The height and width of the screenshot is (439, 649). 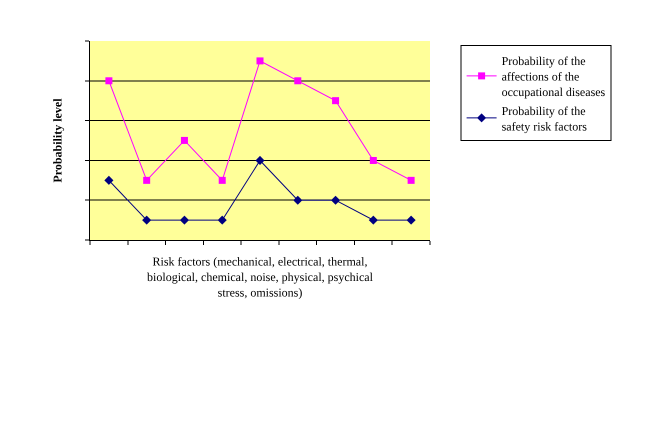 I want to click on x-axis-title: Risk factors (mechanical, electrical, thermal, biological, chemical, noise, physical, psychical stress, omissions), so click(x=260, y=277).